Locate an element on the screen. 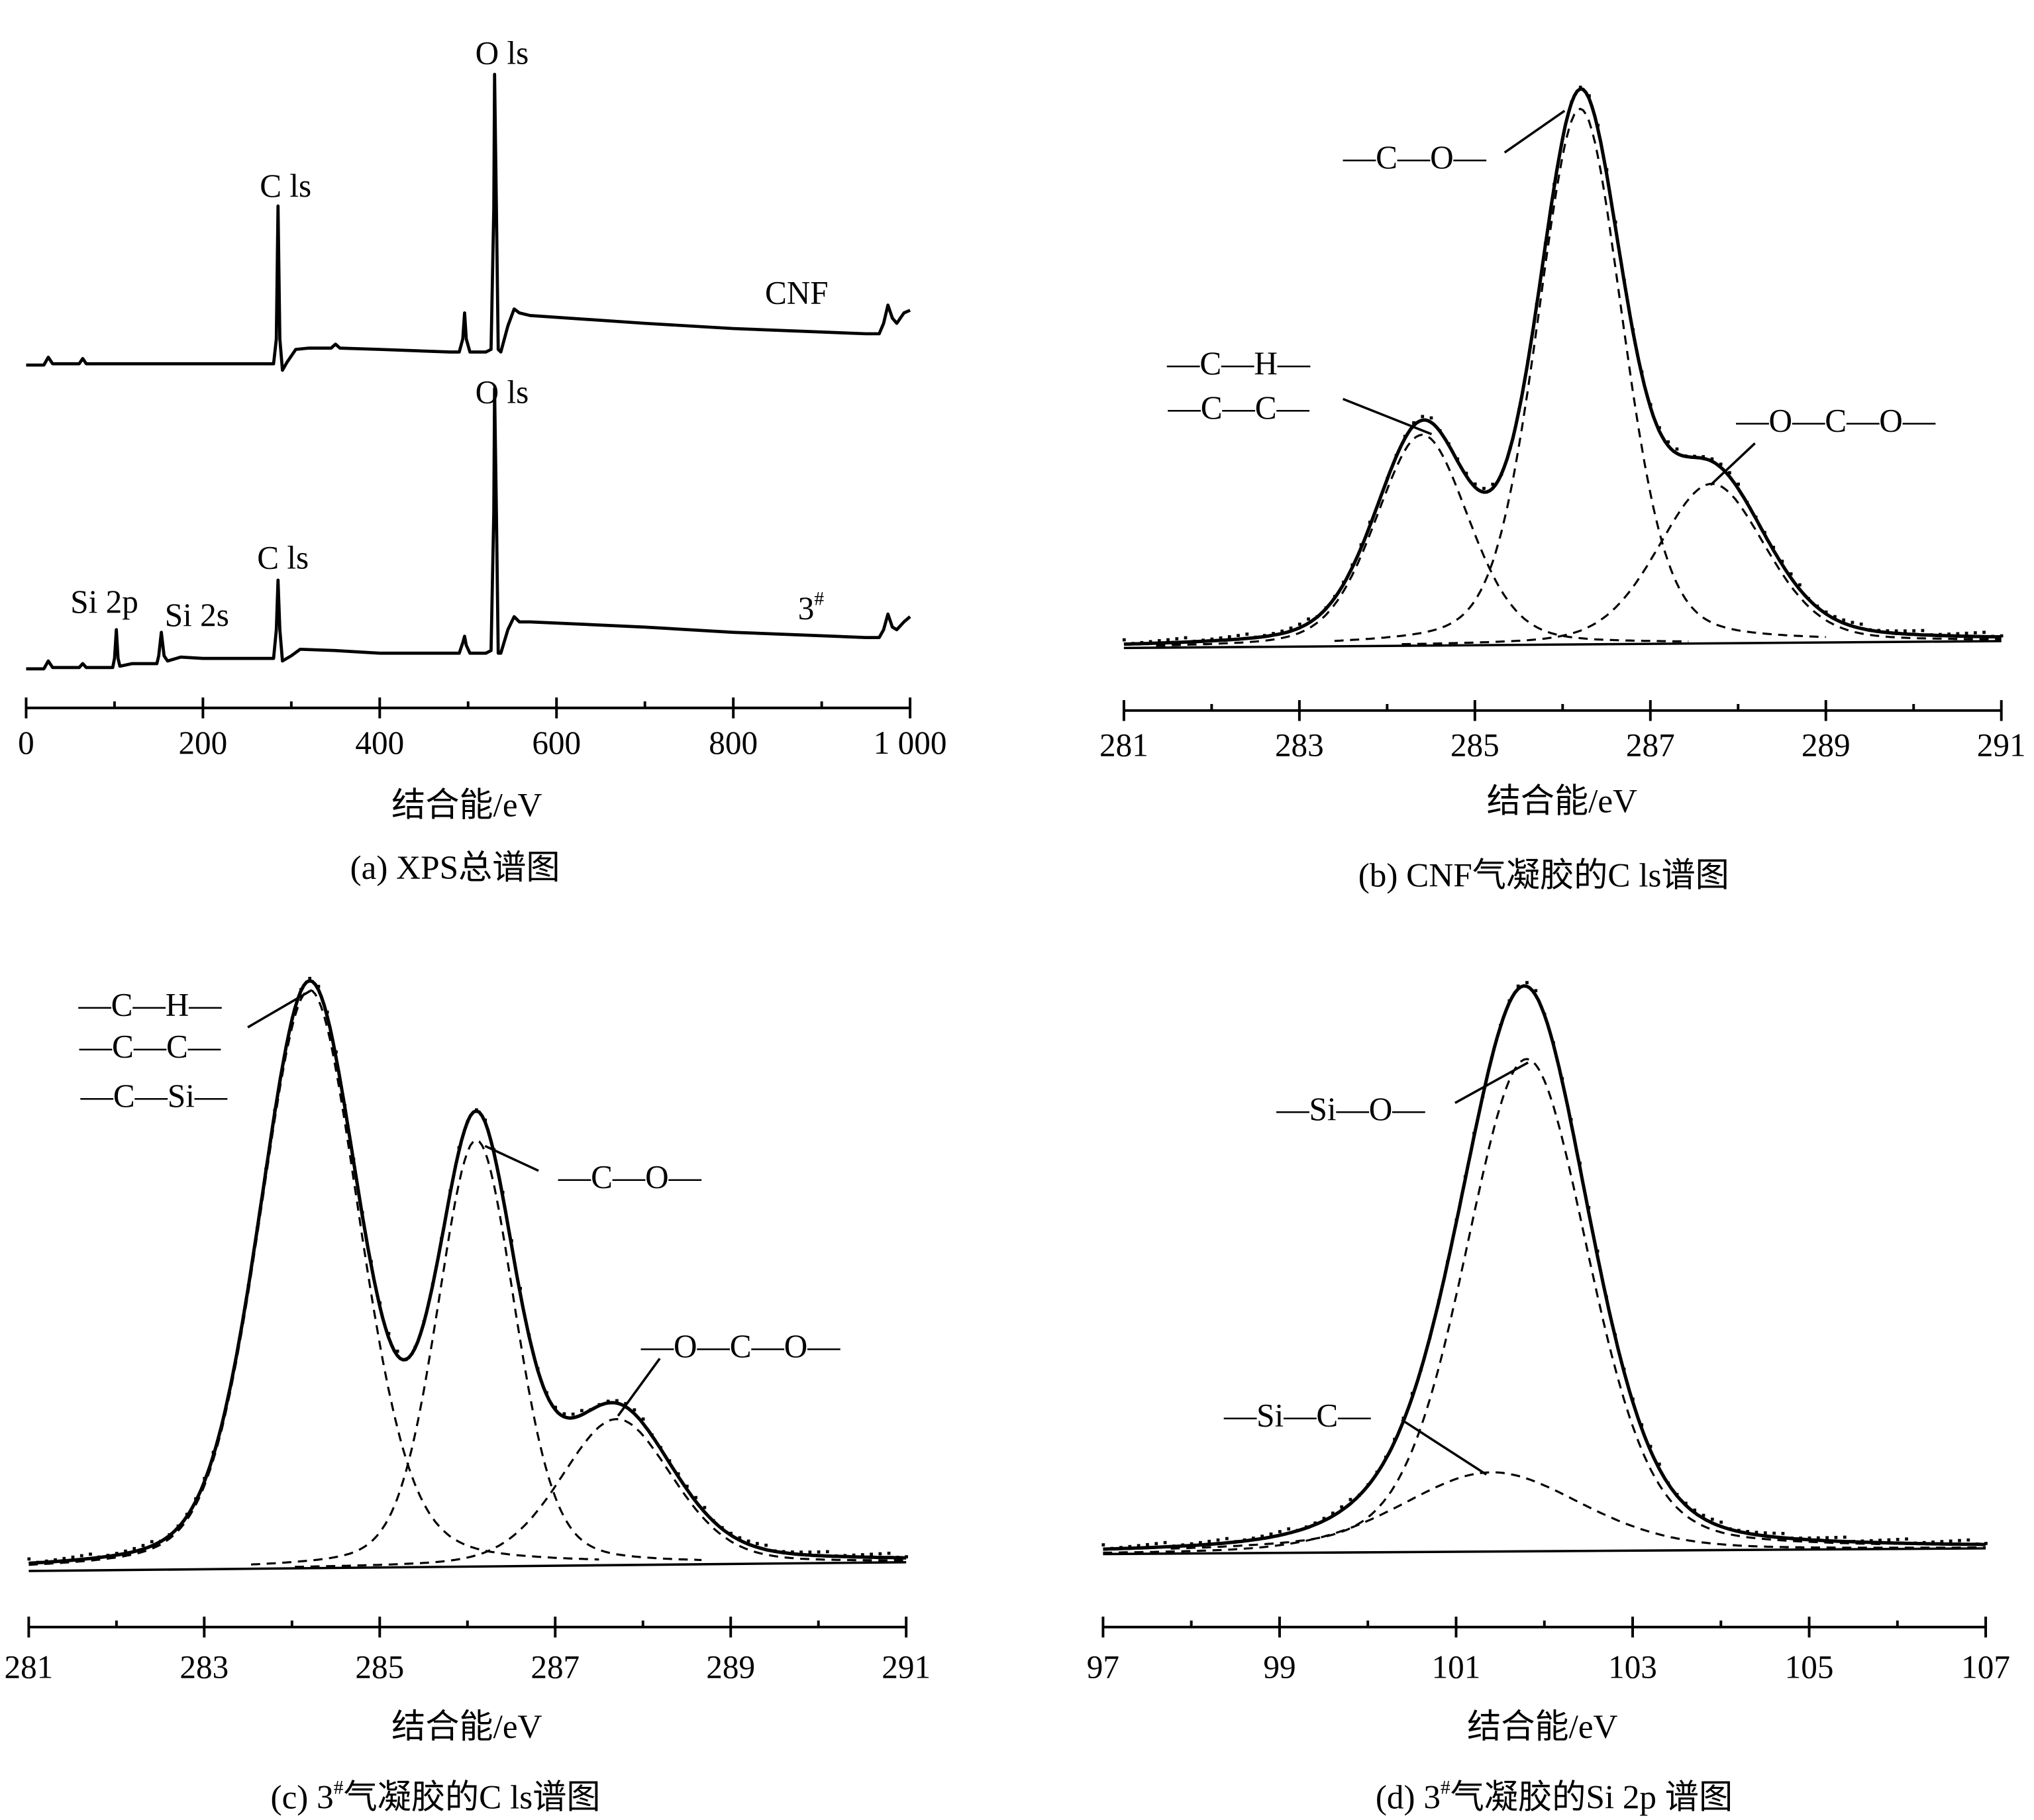 The height and width of the screenshot is (1820, 2034). x-tick-label: 800 is located at coordinates (733, 743).